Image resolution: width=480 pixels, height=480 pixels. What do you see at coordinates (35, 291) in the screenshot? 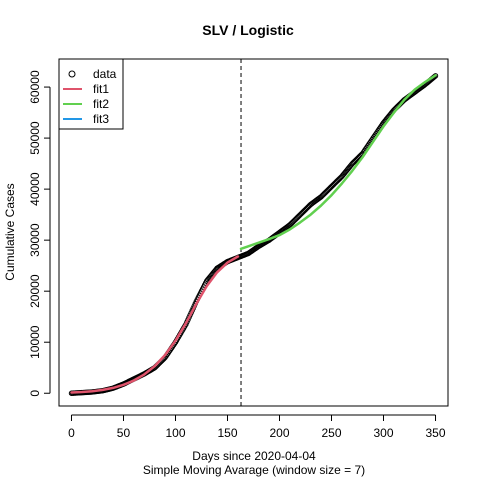
I see `y-tick-label: 20000` at bounding box center [35, 291].